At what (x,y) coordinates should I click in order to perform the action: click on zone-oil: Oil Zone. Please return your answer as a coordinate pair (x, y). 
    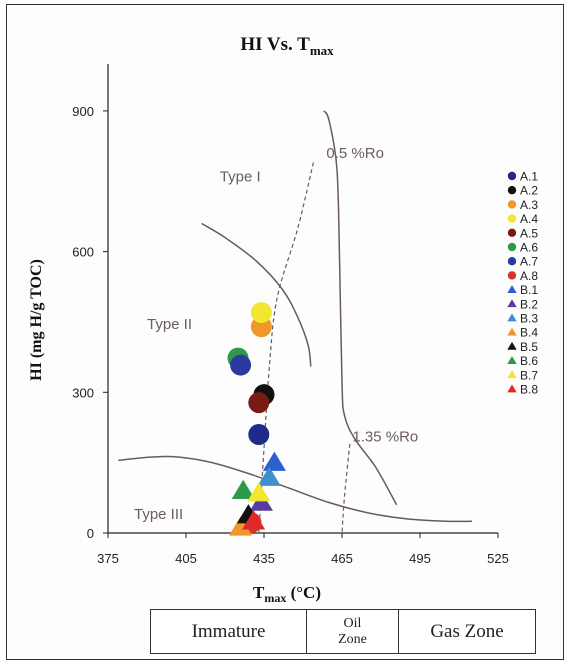
    Looking at the image, I should click on (353, 631).